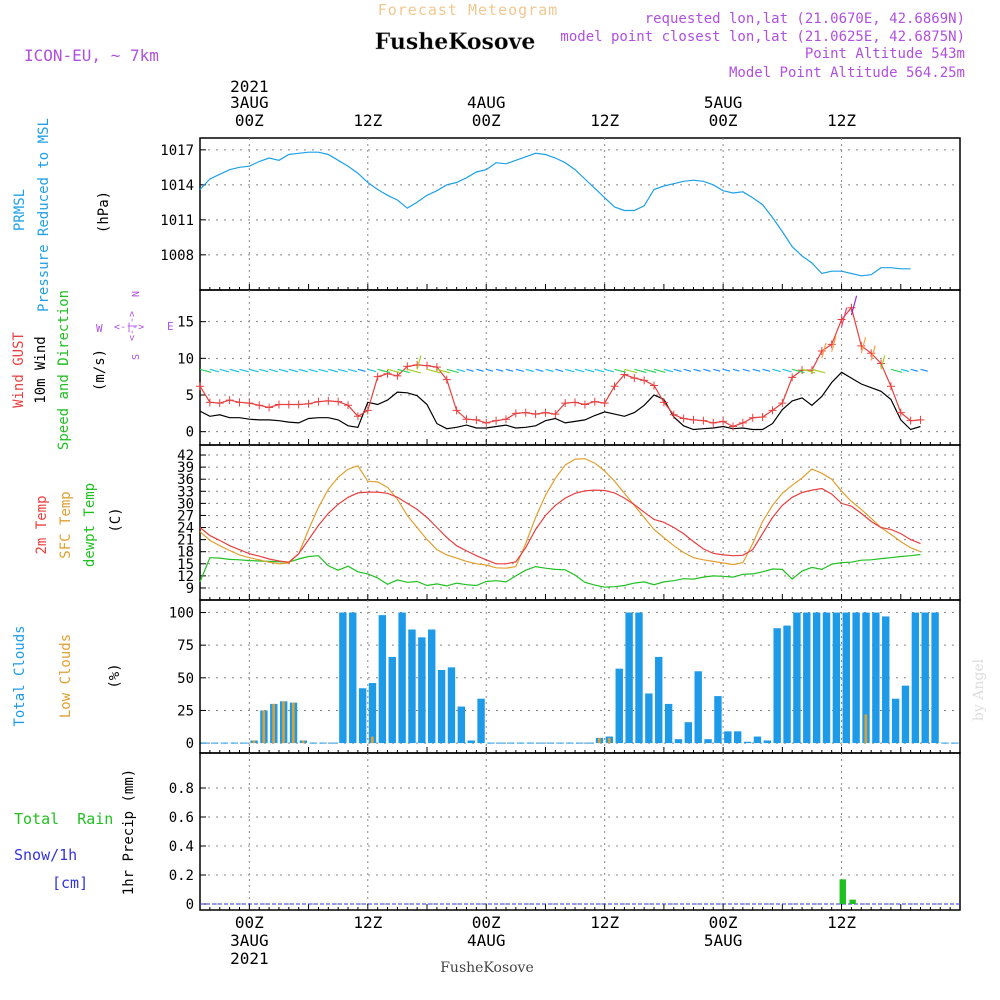 This screenshot has width=1000, height=1000. Describe the element at coordinates (129, 327) in the screenshot. I see `compass-arrows-h: <-|->` at that location.